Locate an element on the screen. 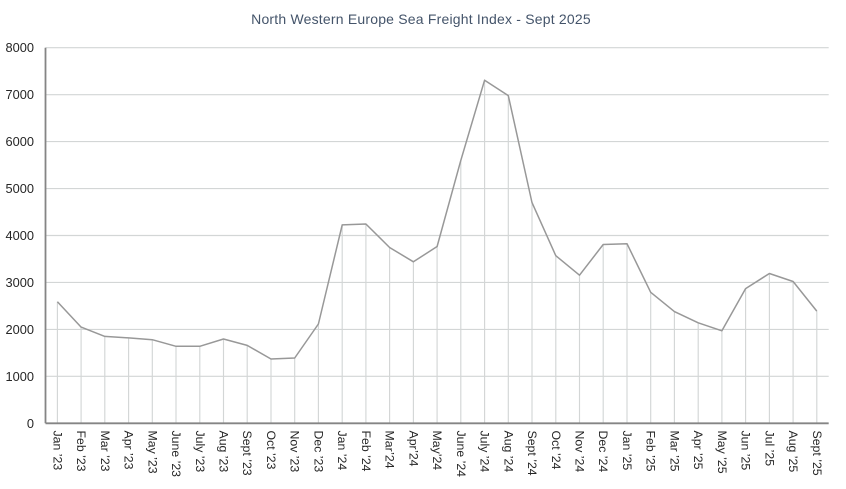 The height and width of the screenshot is (489, 846). svg-text: Jan ’23 is located at coordinates (57, 451).